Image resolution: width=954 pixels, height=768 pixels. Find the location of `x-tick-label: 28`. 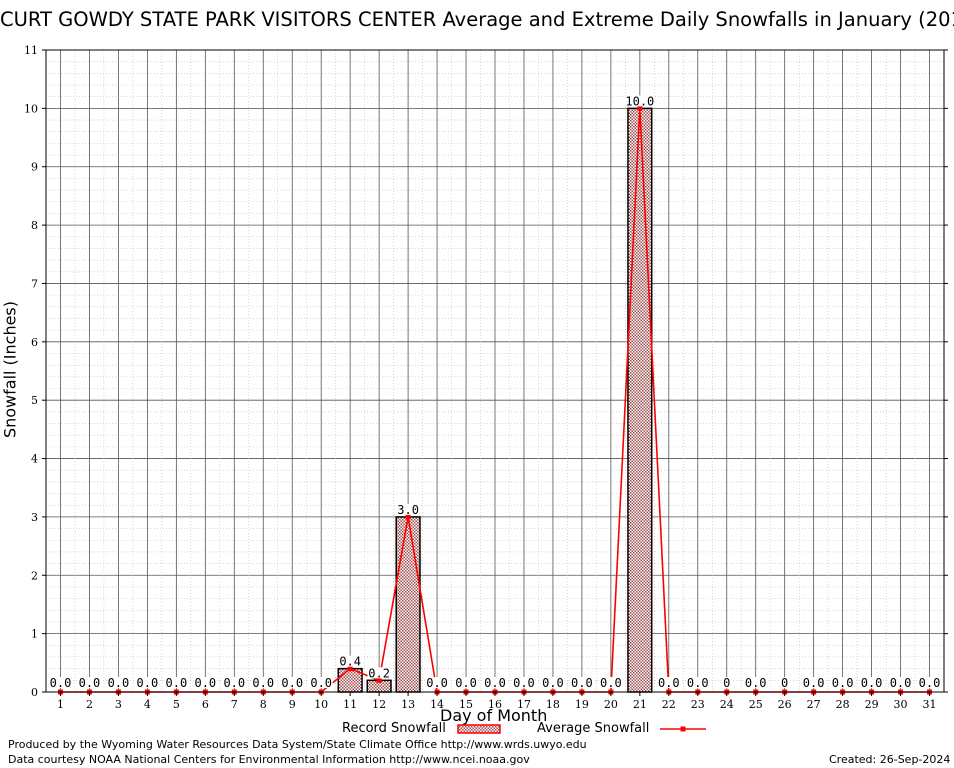

x-tick-label: 28 is located at coordinates (843, 704).